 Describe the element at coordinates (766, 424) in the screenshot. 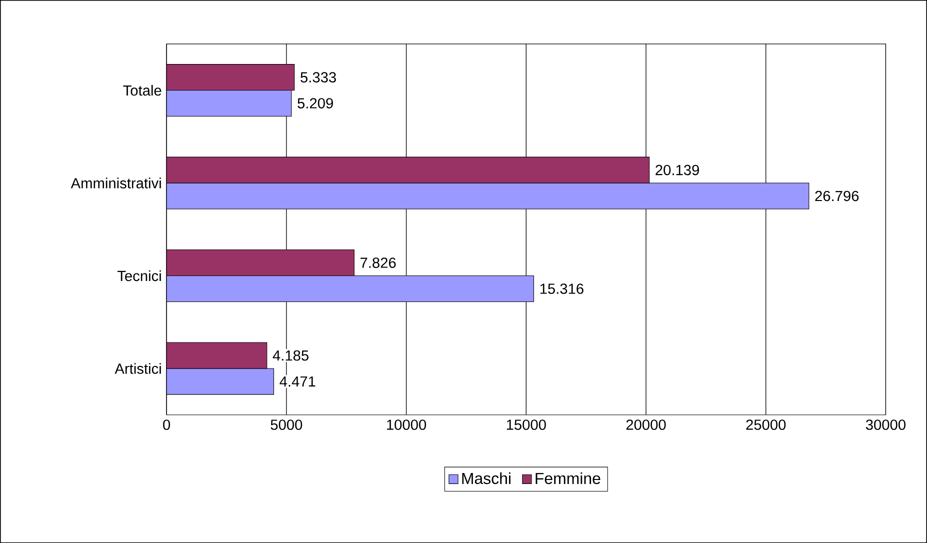

I see `x-tick-label: 25000` at that location.